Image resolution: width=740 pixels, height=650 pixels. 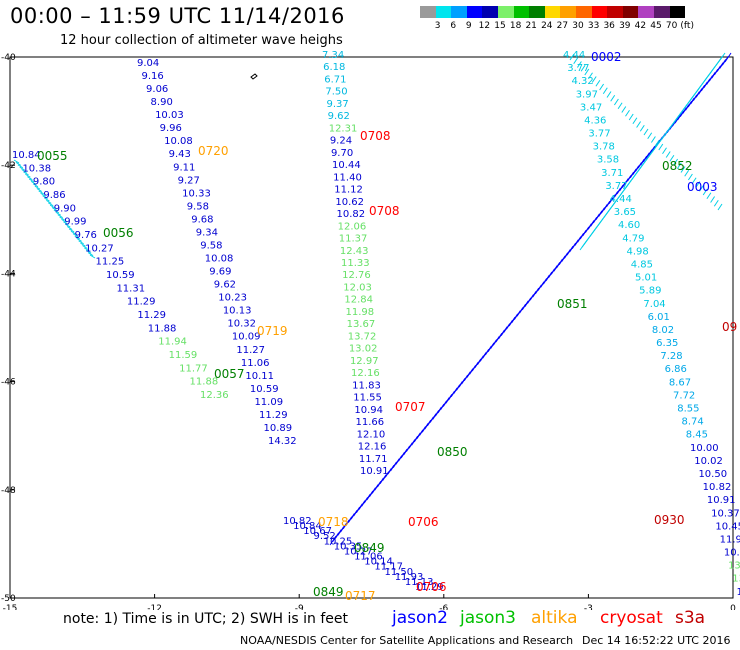 I want to click on track-value: 11.55, so click(x=367, y=398).